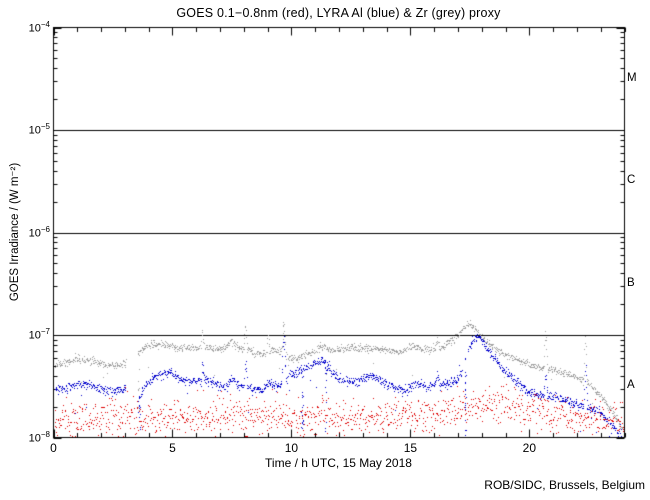 The image size is (650, 500). What do you see at coordinates (291, 448) in the screenshot?
I see `x-tick-label: 10` at bounding box center [291, 448].